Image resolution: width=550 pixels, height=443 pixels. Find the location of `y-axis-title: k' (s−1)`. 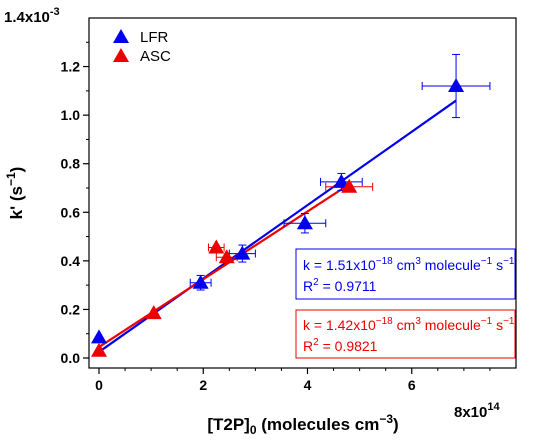

y-axis-title: k' (s−1) is located at coordinates (15, 193).